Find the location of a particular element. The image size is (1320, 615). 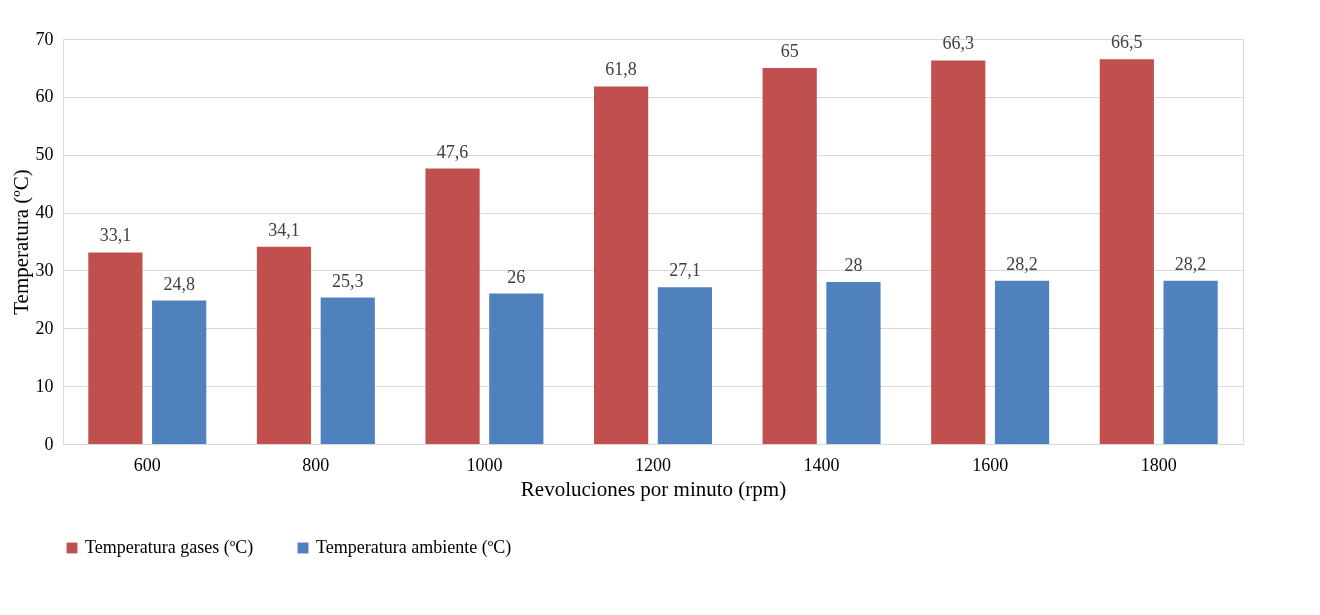

x-tick-label: 1600 is located at coordinates (990, 464).